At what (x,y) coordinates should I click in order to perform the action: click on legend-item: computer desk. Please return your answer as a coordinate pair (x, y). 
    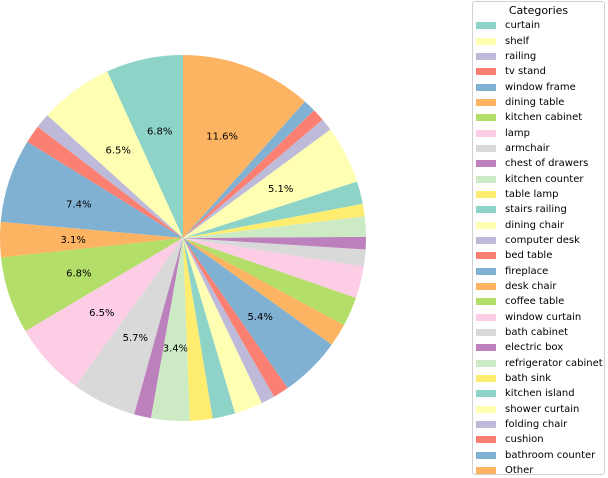
    Looking at the image, I should click on (538, 240).